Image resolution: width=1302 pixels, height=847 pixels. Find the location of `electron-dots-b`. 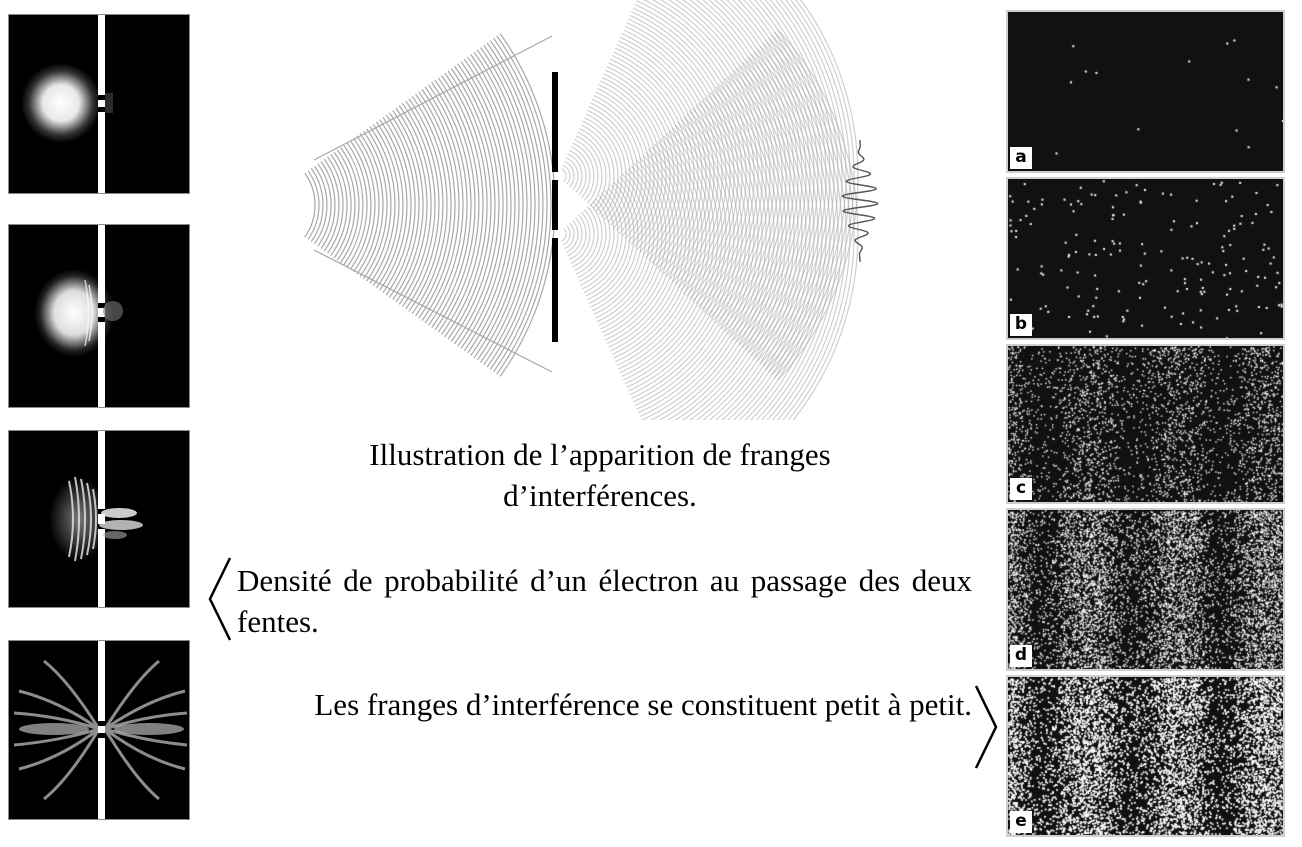

electron-dots-b is located at coordinates (1145, 258).